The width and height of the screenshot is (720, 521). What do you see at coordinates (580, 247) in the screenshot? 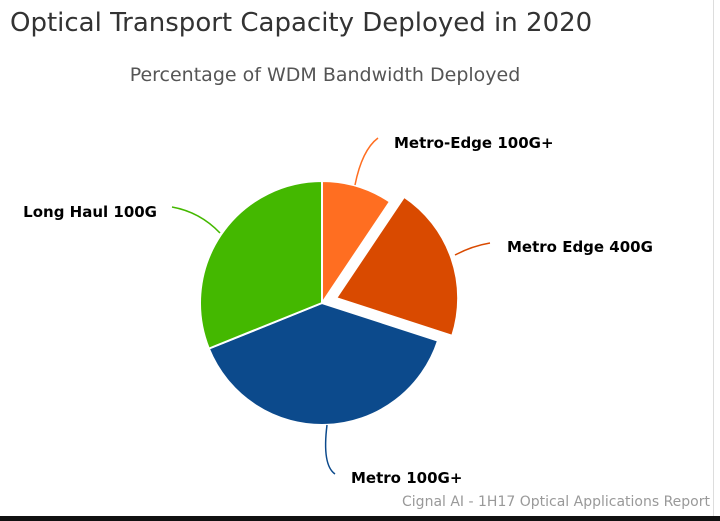
I see `slice-label: Metro Edge 400G` at bounding box center [580, 247].